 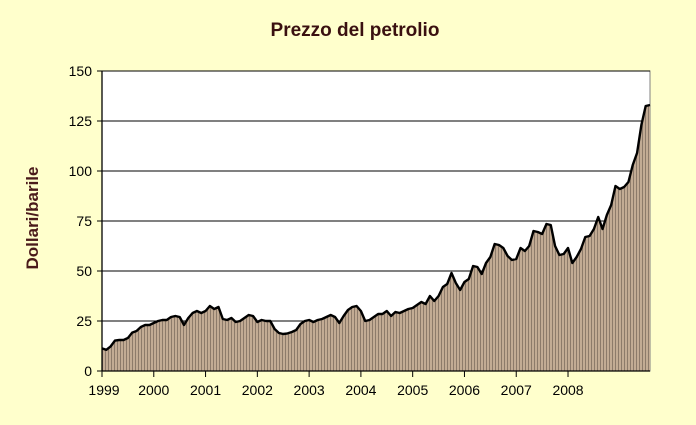 What do you see at coordinates (205, 390) in the screenshot?
I see `x-tick-label: 2001` at bounding box center [205, 390].